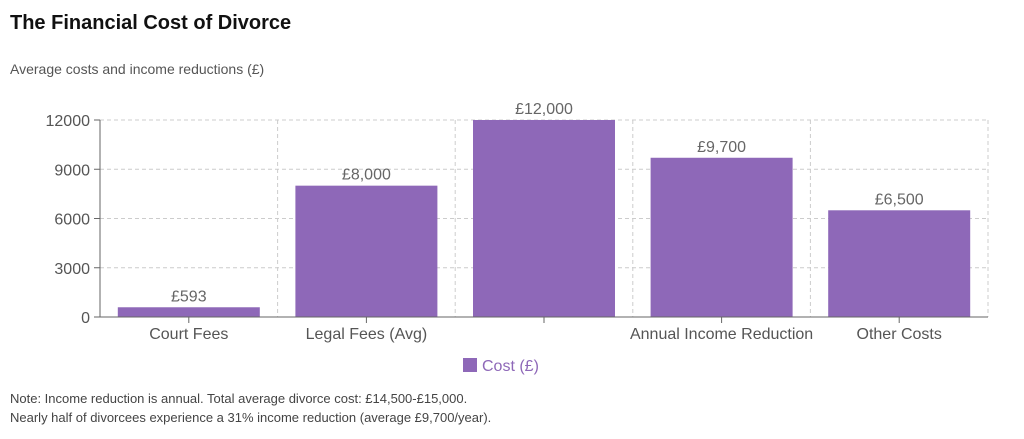  Describe the element at coordinates (899, 334) in the screenshot. I see `x-tick-label: Other Costs` at that location.